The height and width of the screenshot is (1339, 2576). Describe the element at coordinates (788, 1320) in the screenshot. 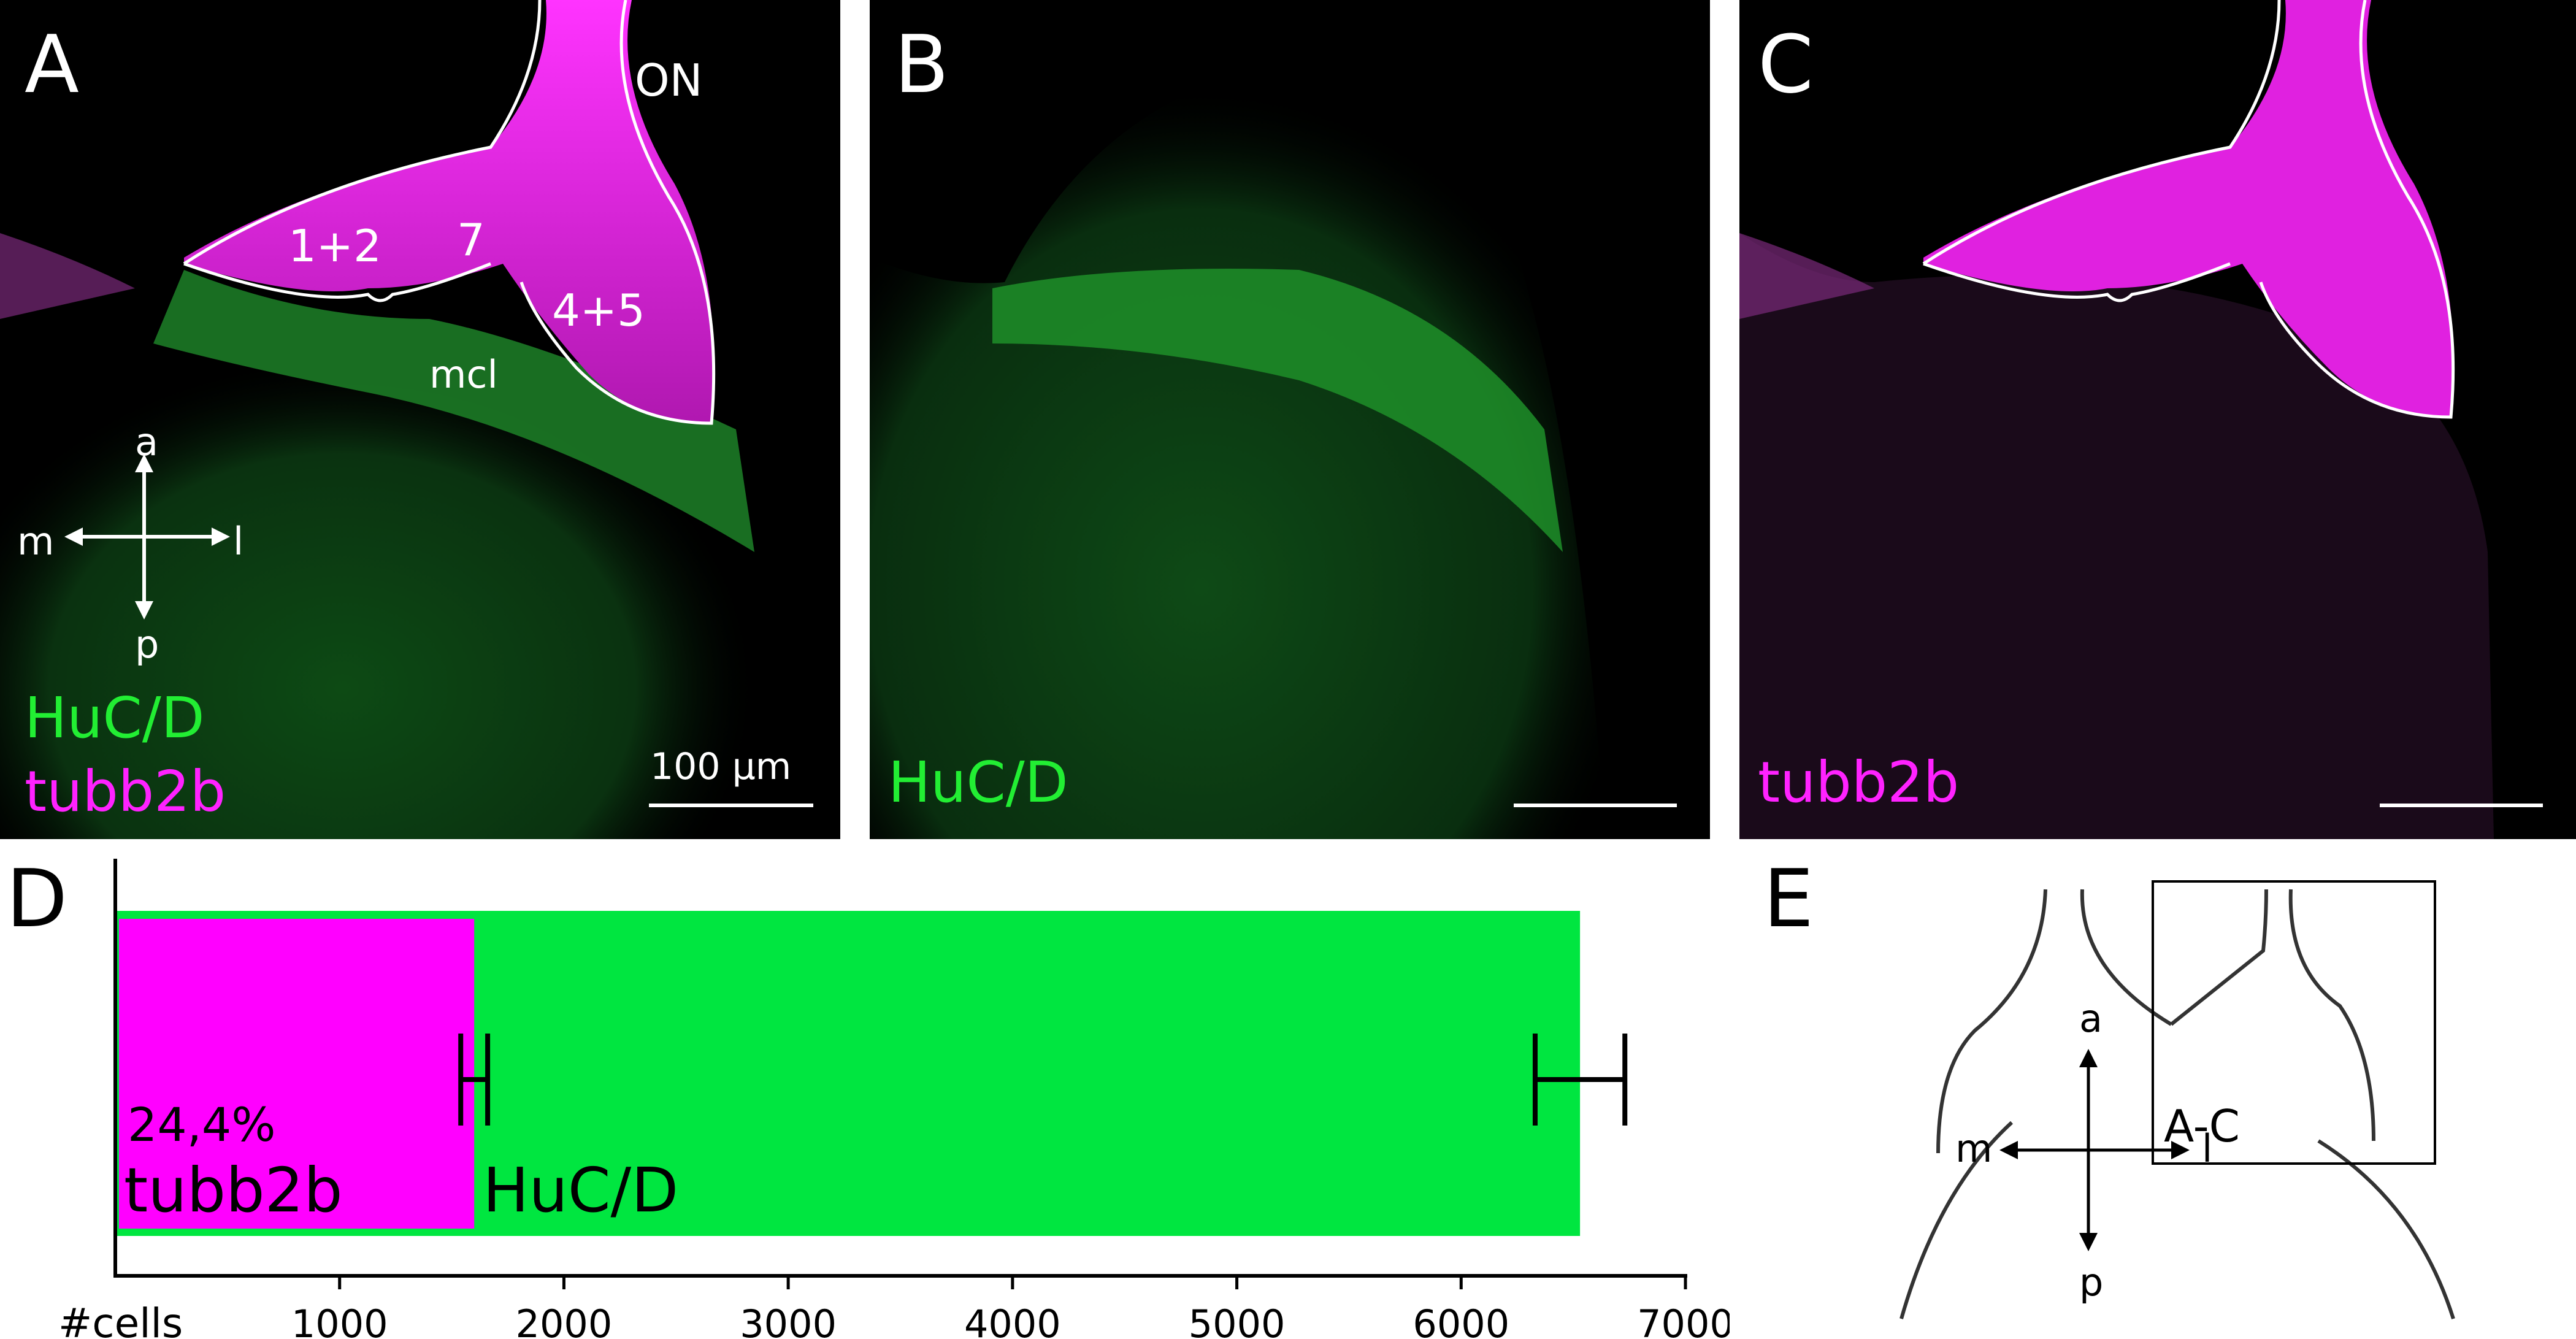

I see `x-tick-label: 3000` at that location.